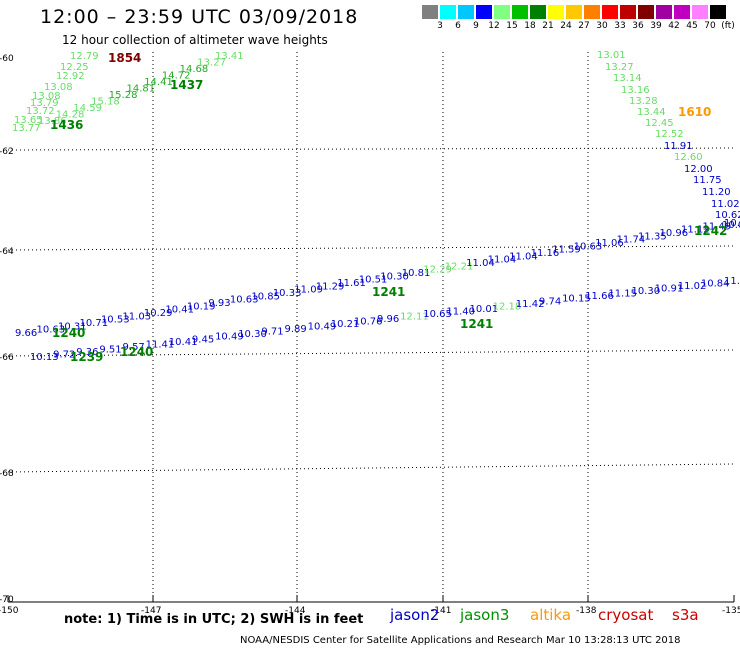  Describe the element at coordinates (707, 180) in the screenshot. I see `swh-value: 11.75` at that location.